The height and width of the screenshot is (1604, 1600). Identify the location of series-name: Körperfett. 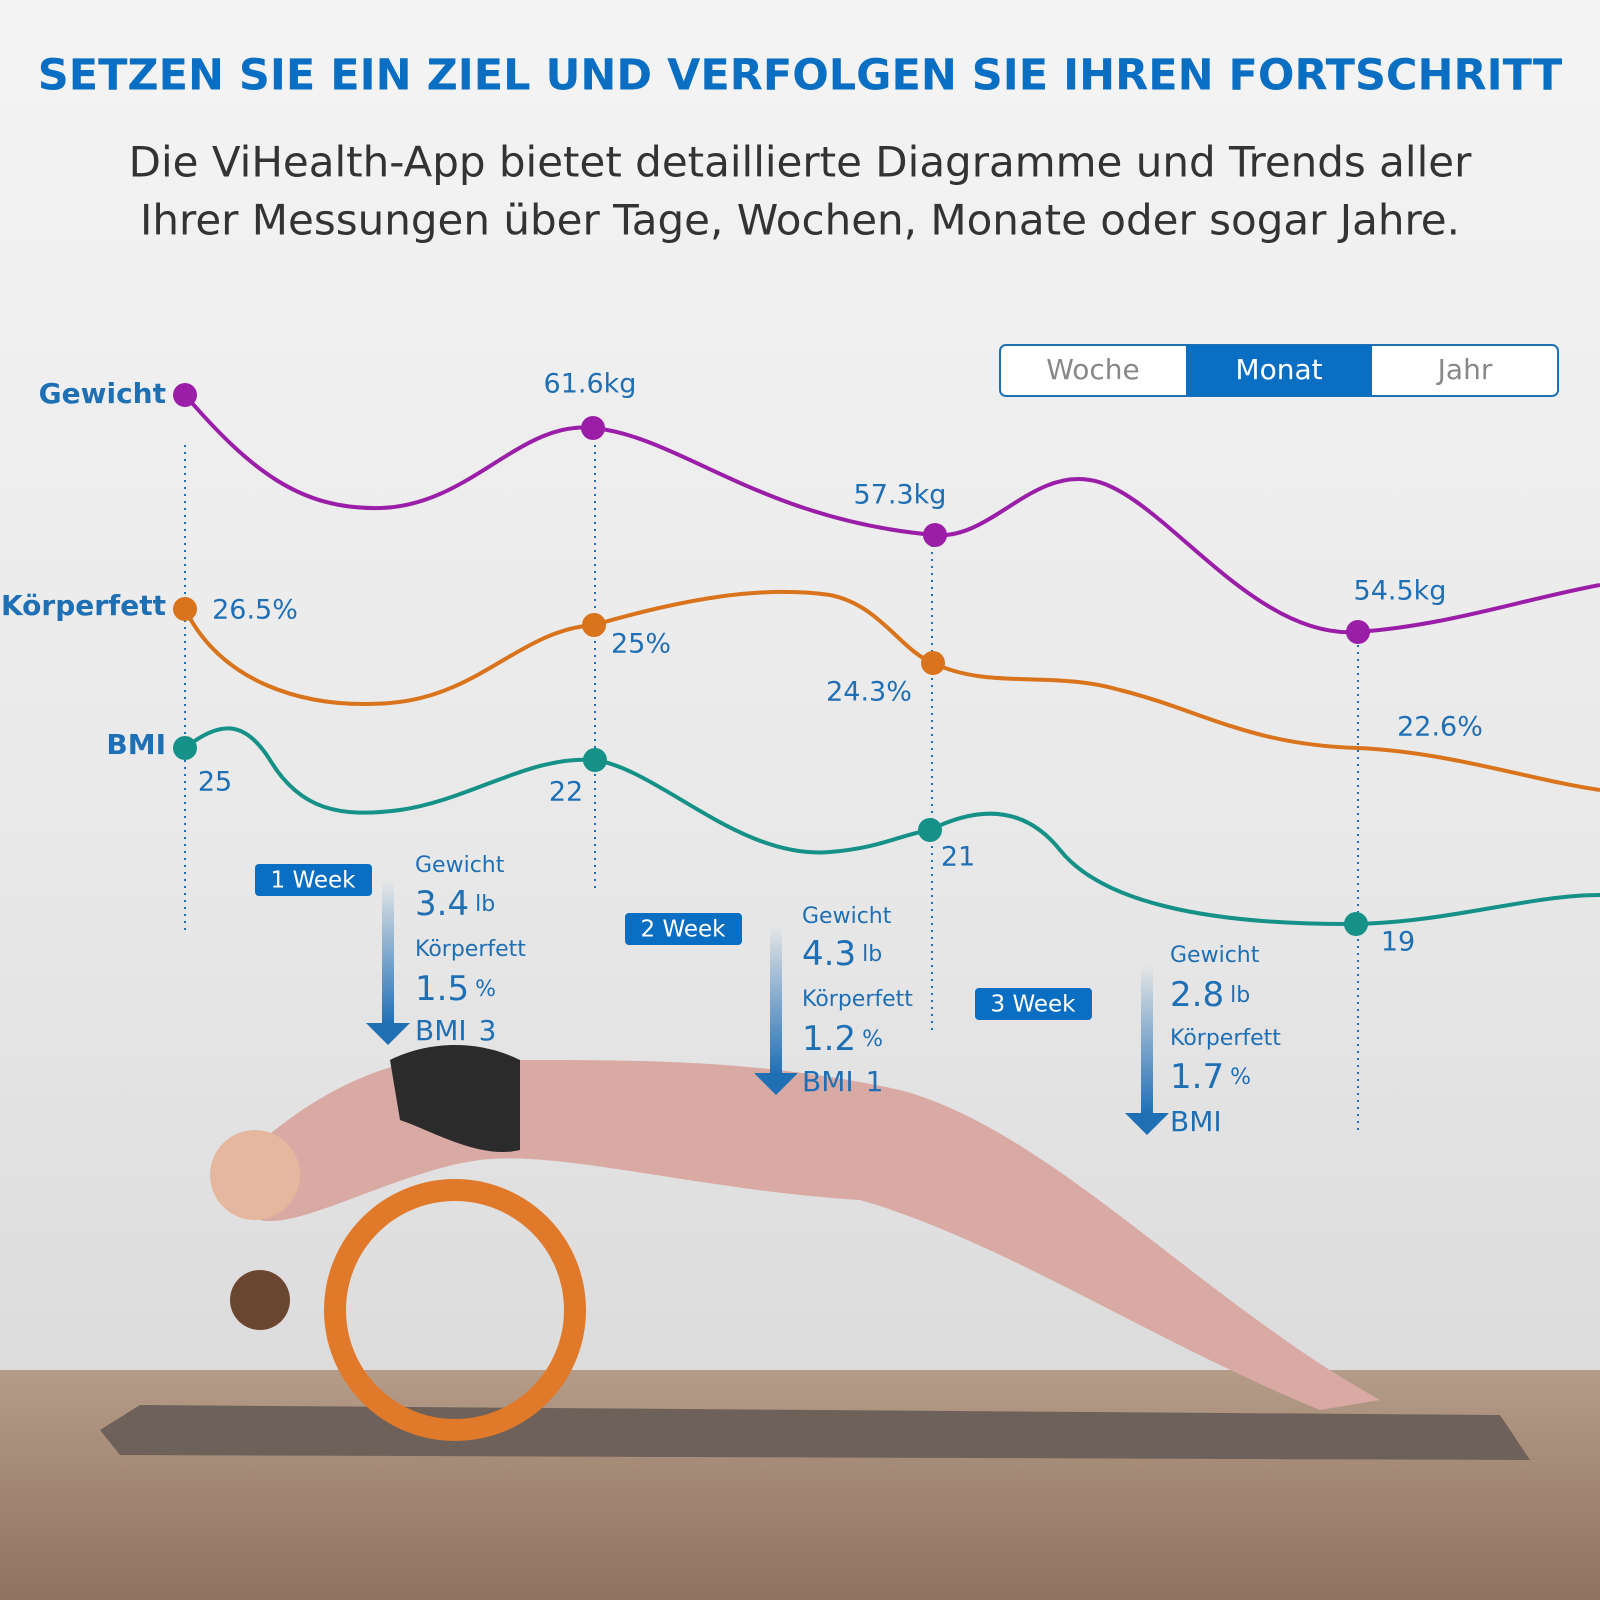
(83, 605).